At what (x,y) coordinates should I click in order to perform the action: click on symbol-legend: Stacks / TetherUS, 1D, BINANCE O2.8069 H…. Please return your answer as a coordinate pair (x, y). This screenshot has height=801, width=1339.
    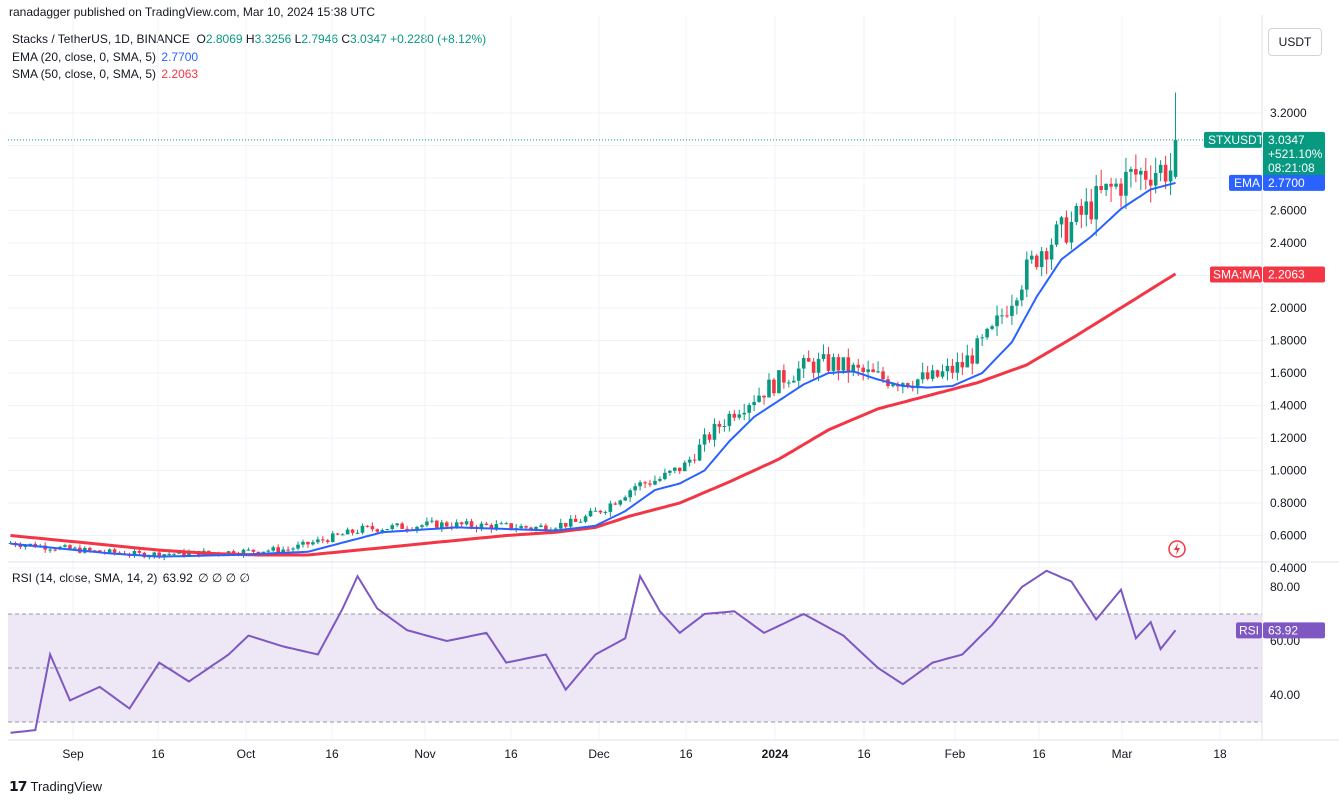
    Looking at the image, I should click on (249, 39).